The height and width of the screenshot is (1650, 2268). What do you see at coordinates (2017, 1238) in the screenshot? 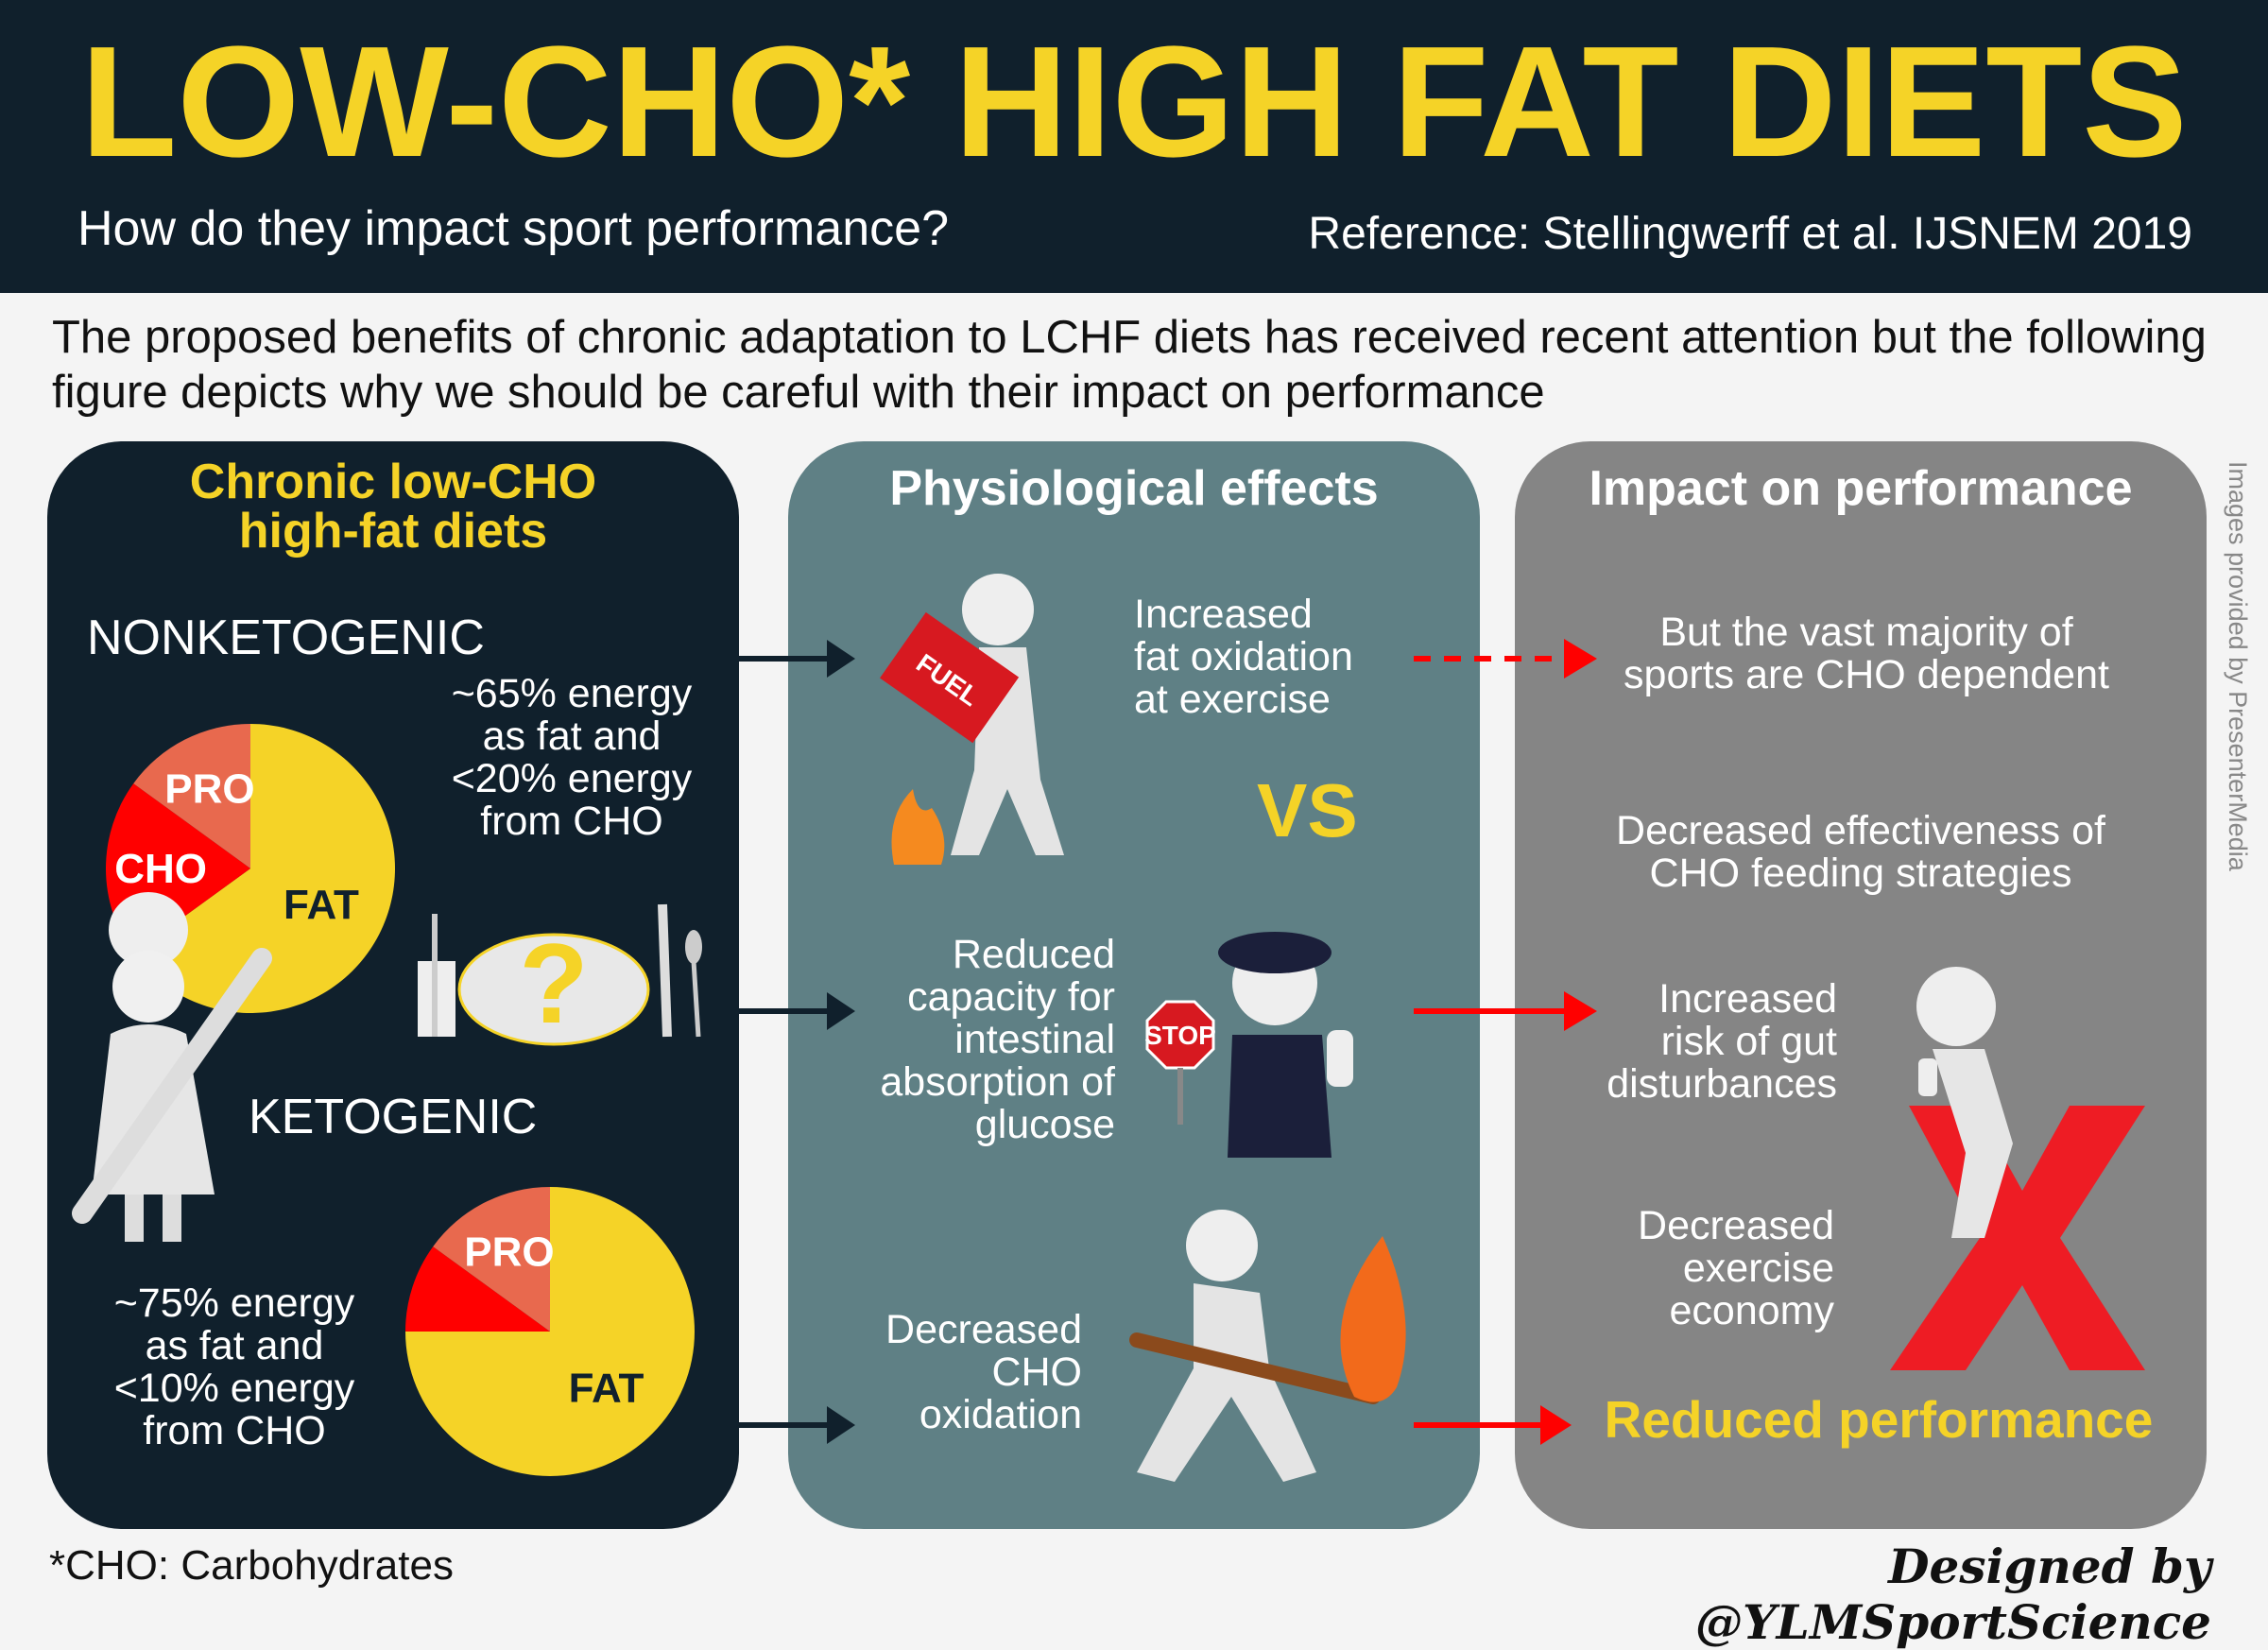
I see `x-mark-icon` at bounding box center [2017, 1238].